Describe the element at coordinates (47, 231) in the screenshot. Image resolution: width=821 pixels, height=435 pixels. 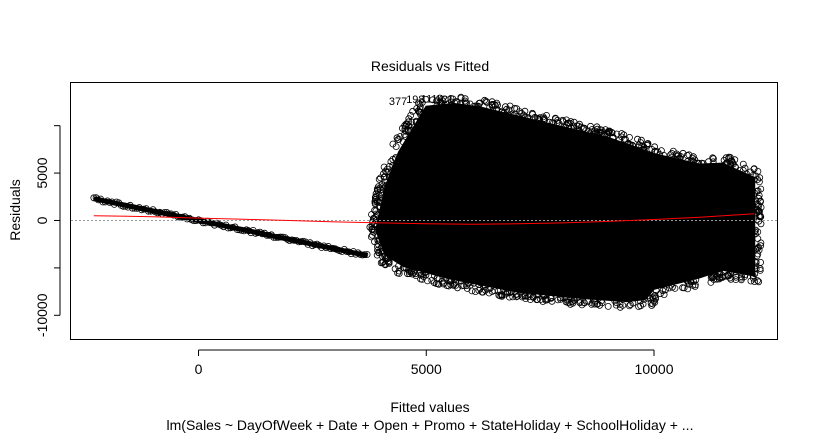
I see `y-axis: -10000 0 5000` at that location.